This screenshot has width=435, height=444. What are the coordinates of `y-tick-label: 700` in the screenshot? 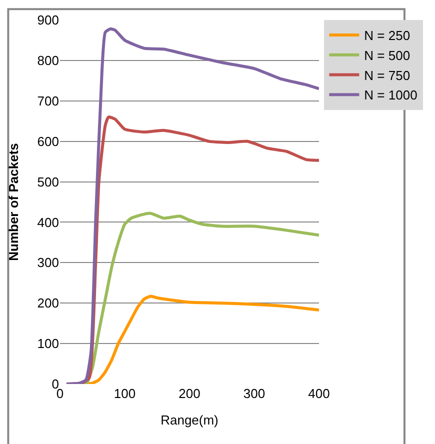 It's located at (48, 100).